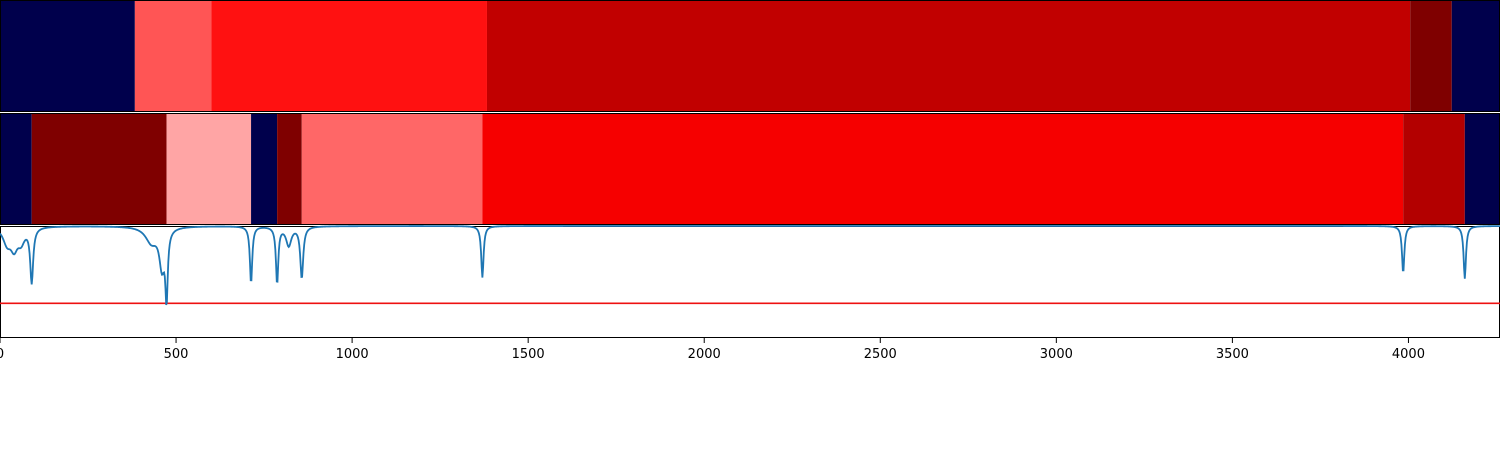 The height and width of the screenshot is (450, 1500). What do you see at coordinates (528, 354) in the screenshot?
I see `x-tick-label: 1500` at bounding box center [528, 354].